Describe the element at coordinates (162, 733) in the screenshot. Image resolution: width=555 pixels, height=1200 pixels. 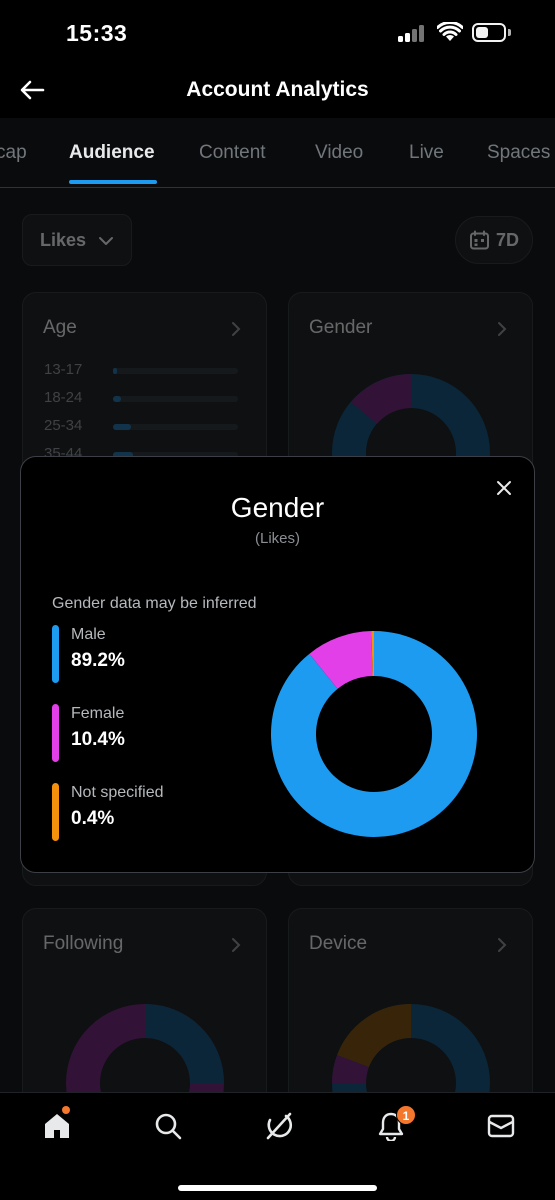
I see `legend-item-female: Female 10.4%` at that location.